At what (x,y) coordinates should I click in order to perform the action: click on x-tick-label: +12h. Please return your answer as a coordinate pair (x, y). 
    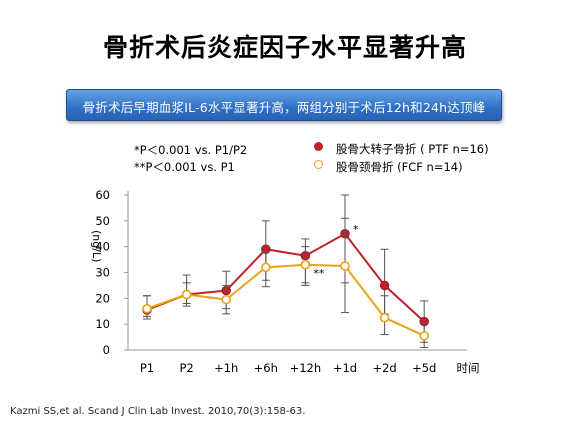
    Looking at the image, I should click on (306, 368).